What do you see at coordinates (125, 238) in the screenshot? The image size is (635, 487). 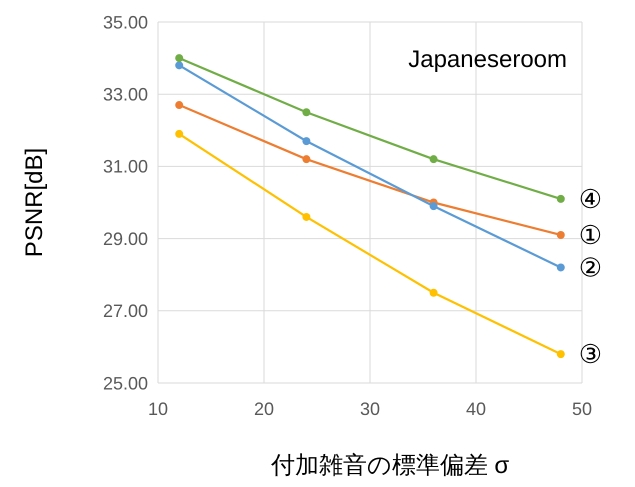 I see `y-tick-label: 29.00` at bounding box center [125, 238].